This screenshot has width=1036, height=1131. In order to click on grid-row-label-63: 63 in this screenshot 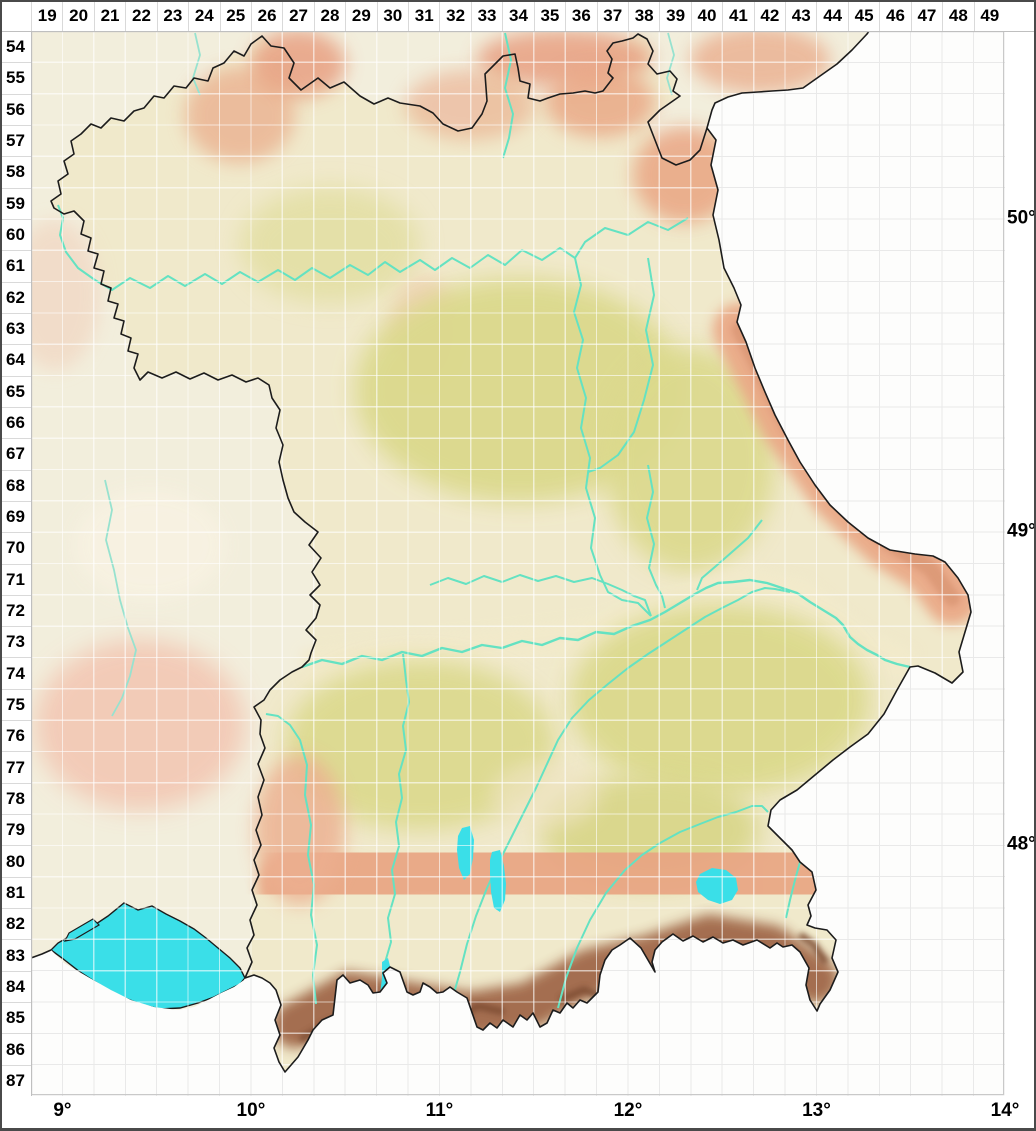, I will do `click(15, 328)`.